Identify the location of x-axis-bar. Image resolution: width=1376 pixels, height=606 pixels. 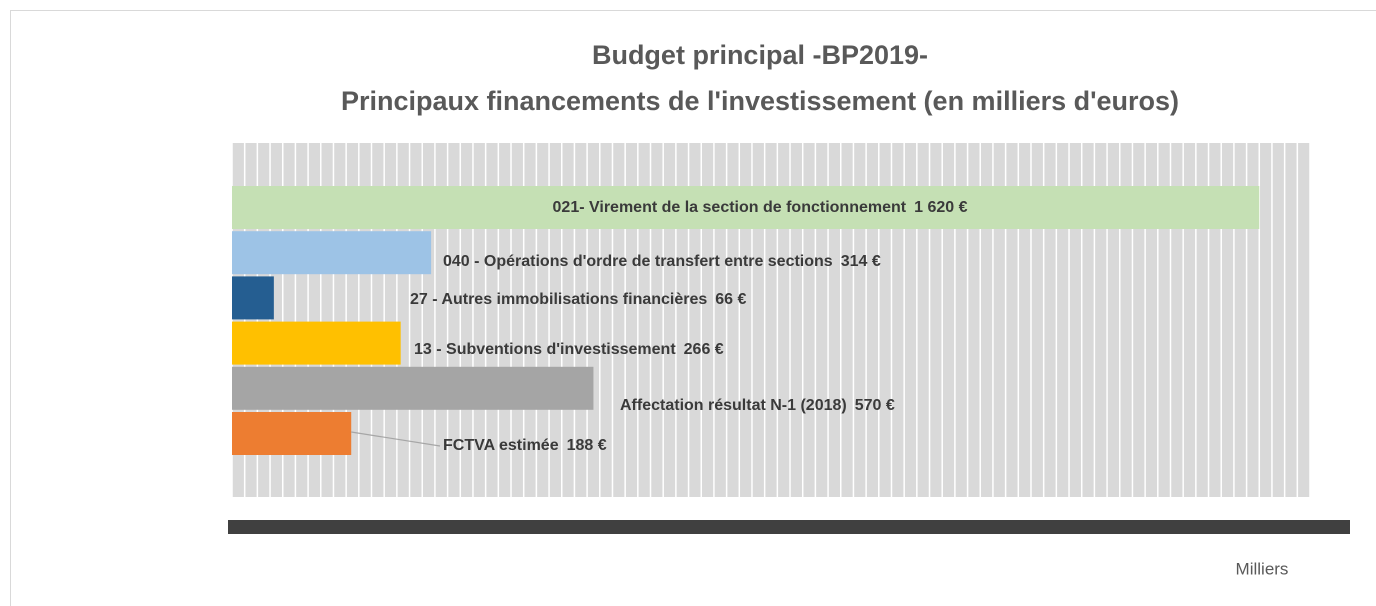
(789, 527).